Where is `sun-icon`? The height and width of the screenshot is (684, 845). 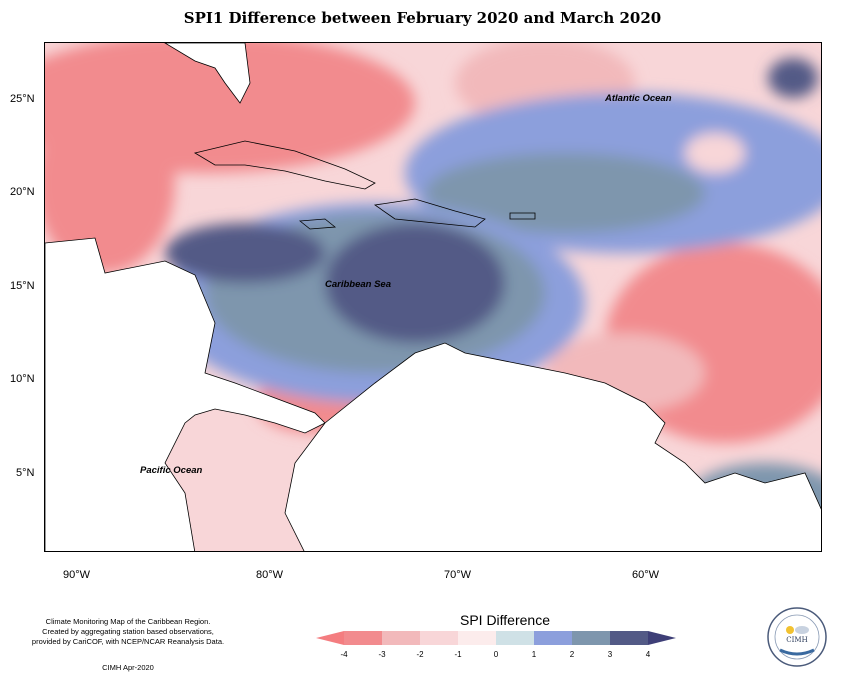 sun-icon is located at coordinates (790, 630).